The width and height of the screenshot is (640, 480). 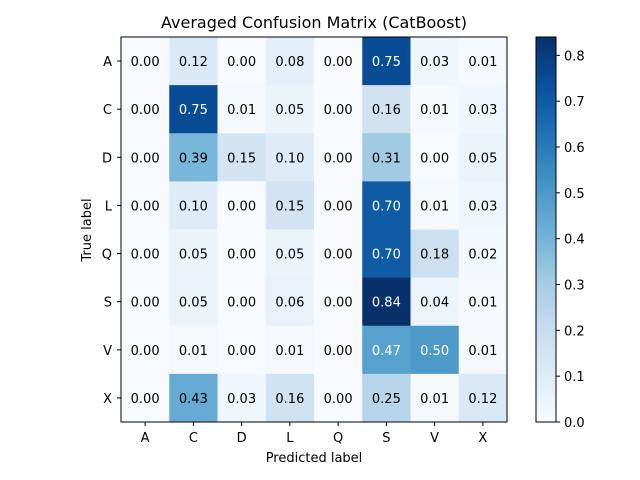 I want to click on cell-value-label: 0.47, so click(x=386, y=351).